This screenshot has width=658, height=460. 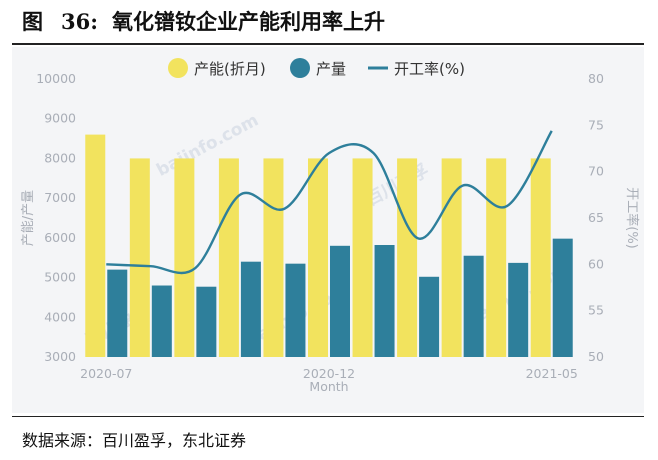 I want to click on title-rule, so click(x=328, y=44).